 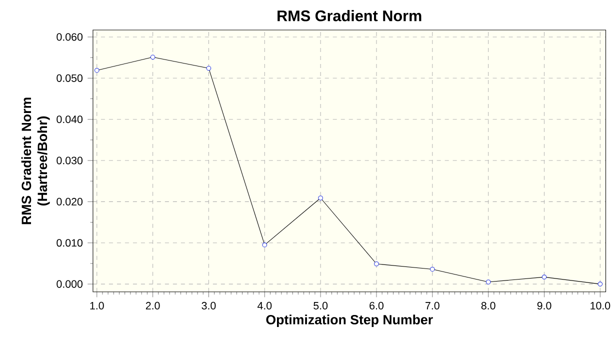 I want to click on y-axis-title: RMS Gradient Norm (Hartree/Bohr), so click(x=35, y=161).